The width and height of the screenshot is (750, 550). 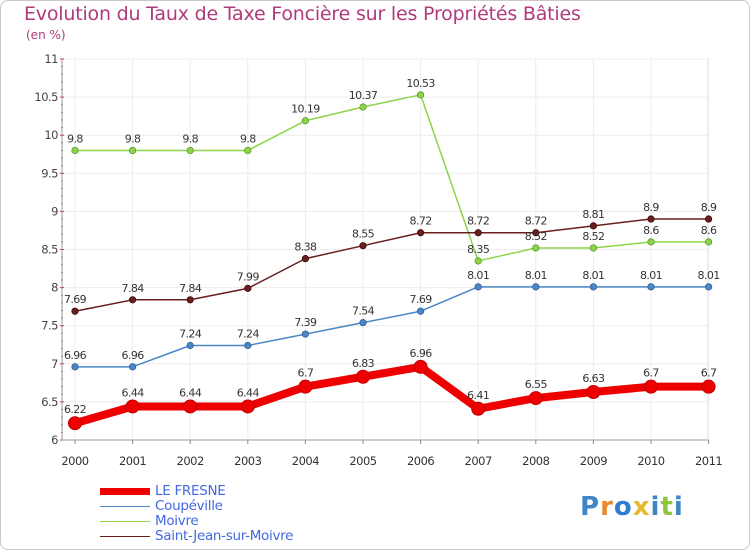 What do you see at coordinates (189, 506) in the screenshot?
I see `legend-label-coupeville: Coupéville` at bounding box center [189, 506].